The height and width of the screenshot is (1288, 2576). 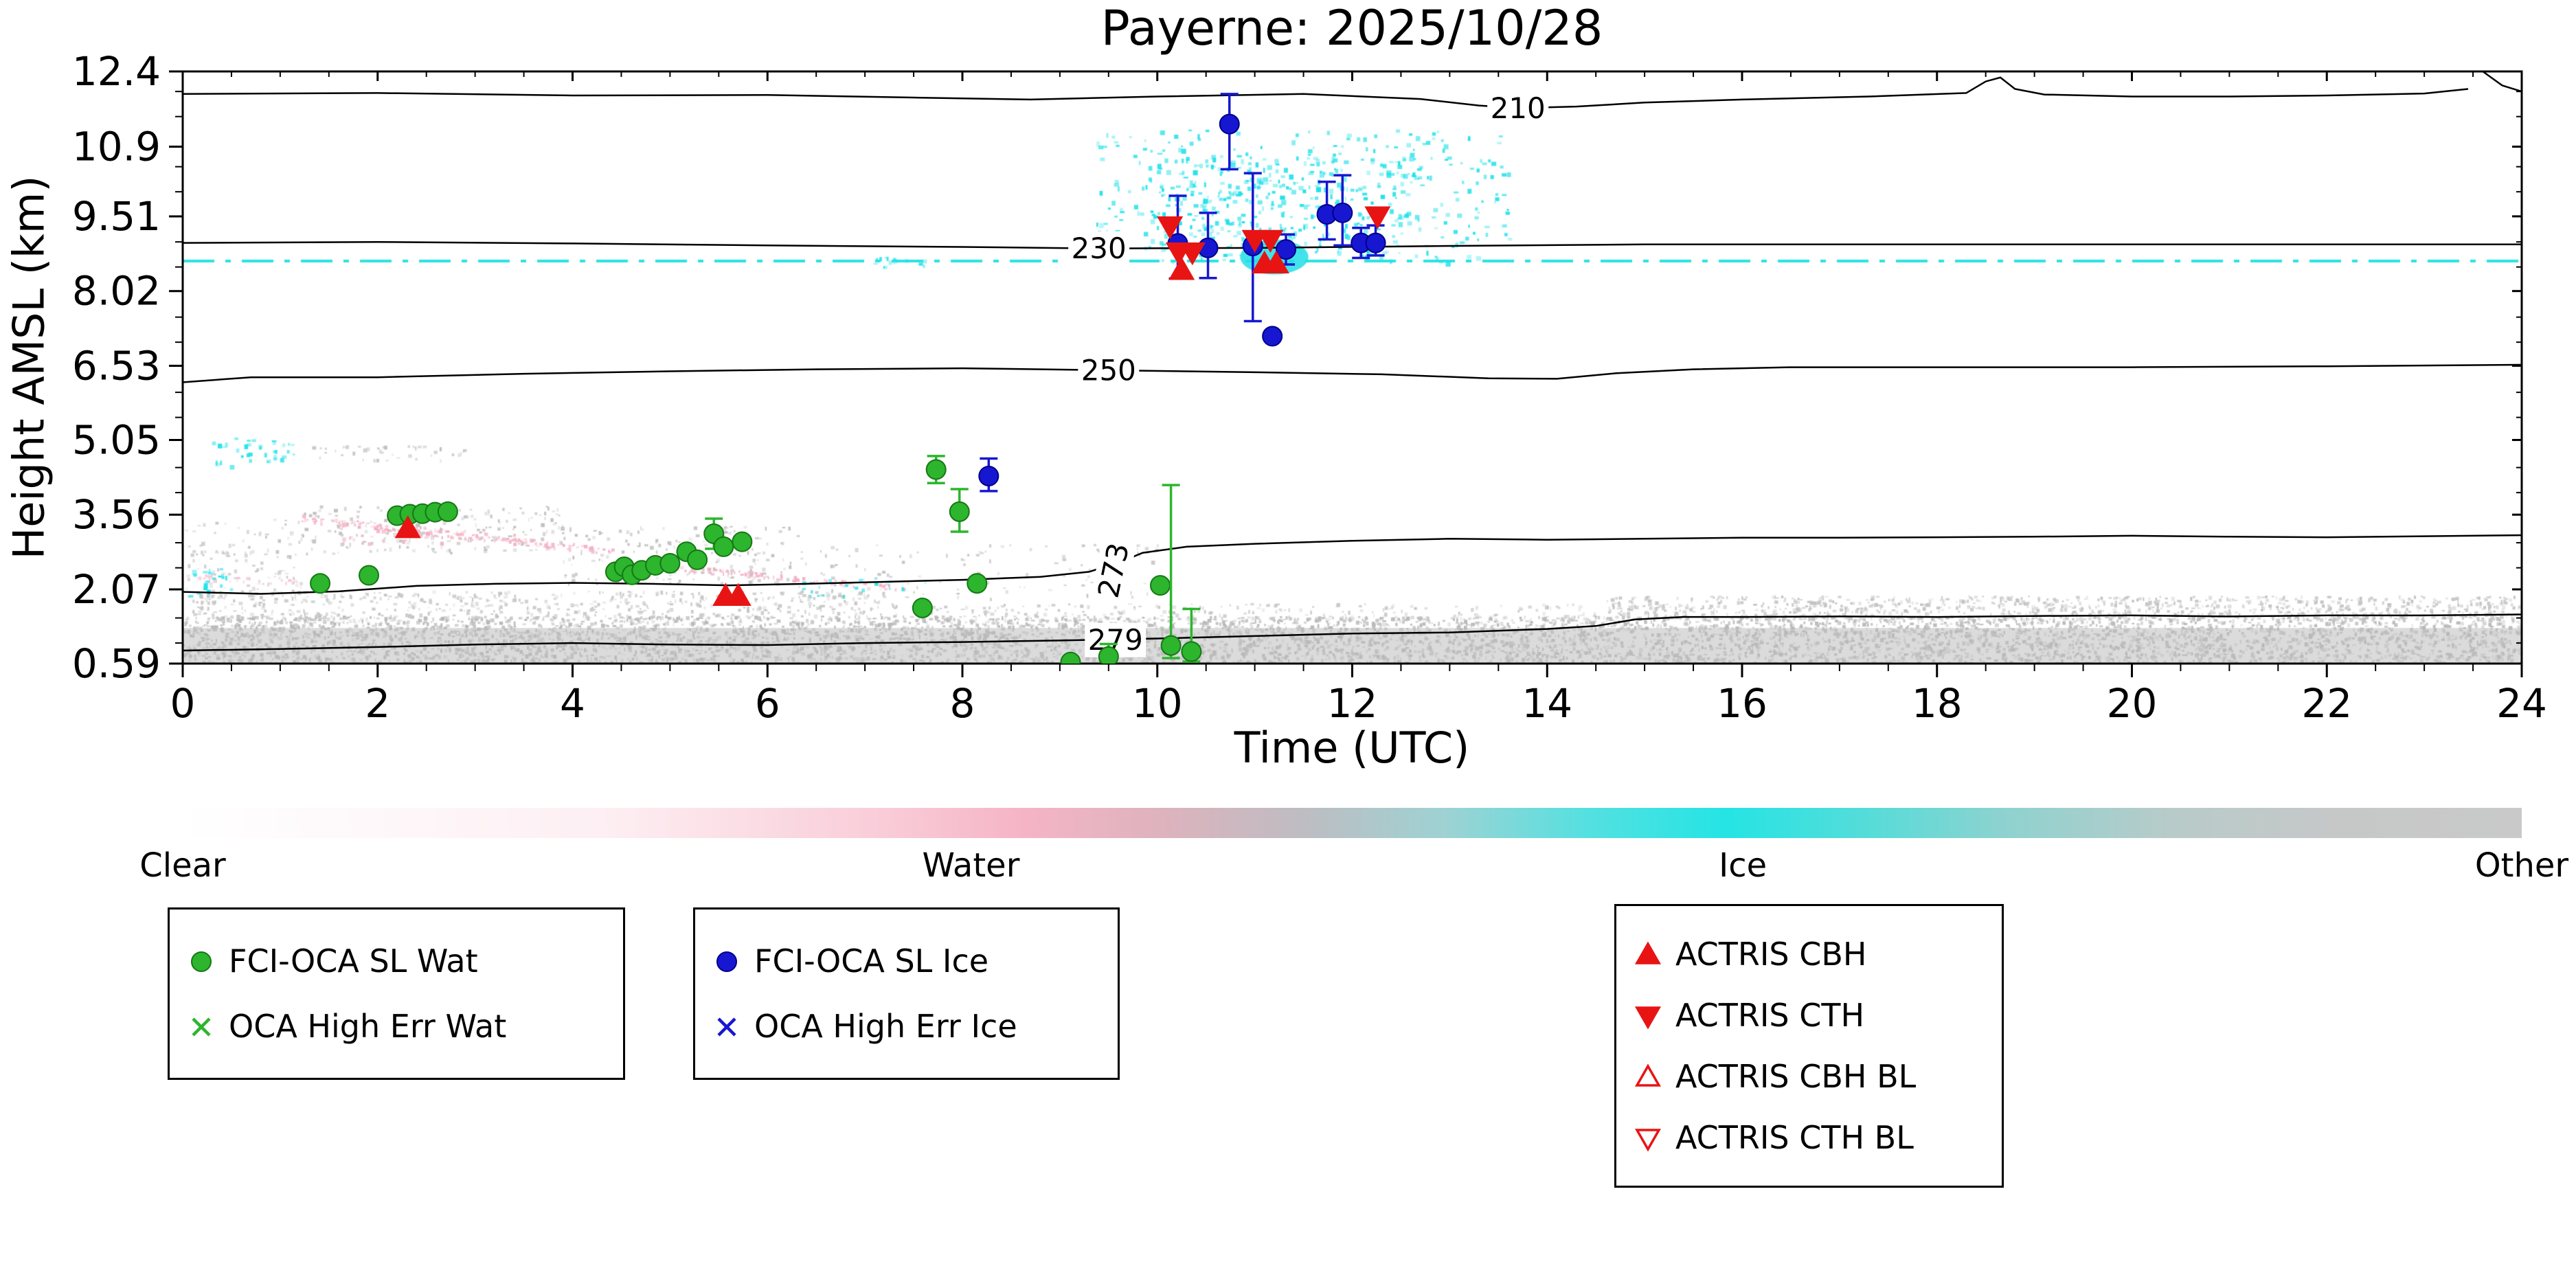 I want to click on svg-text: 8.02, so click(x=116, y=291).